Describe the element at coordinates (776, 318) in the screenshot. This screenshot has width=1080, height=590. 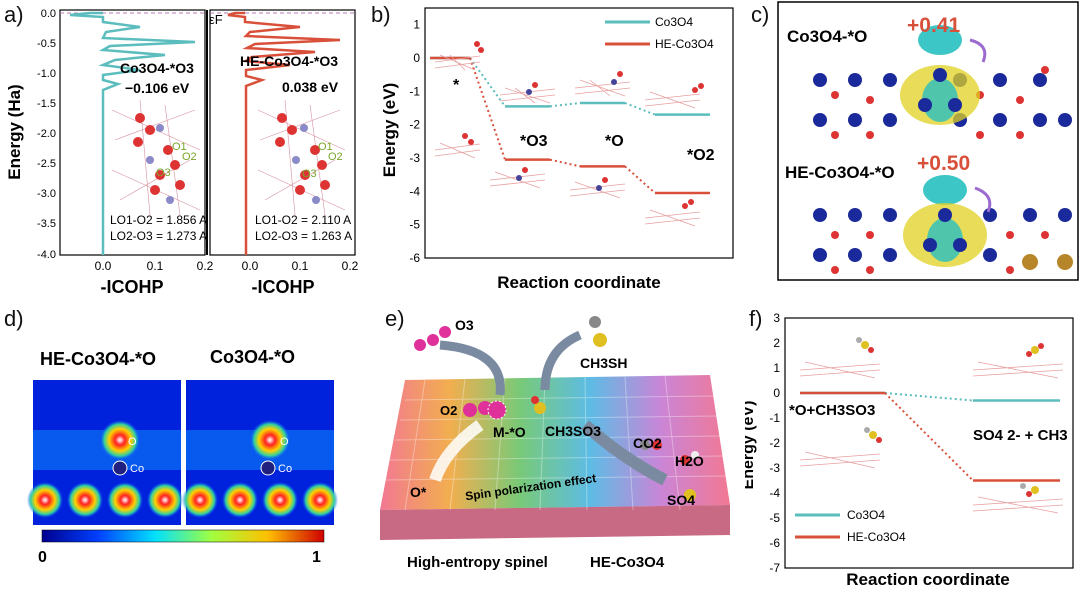
I see `ytick: 3` at that location.